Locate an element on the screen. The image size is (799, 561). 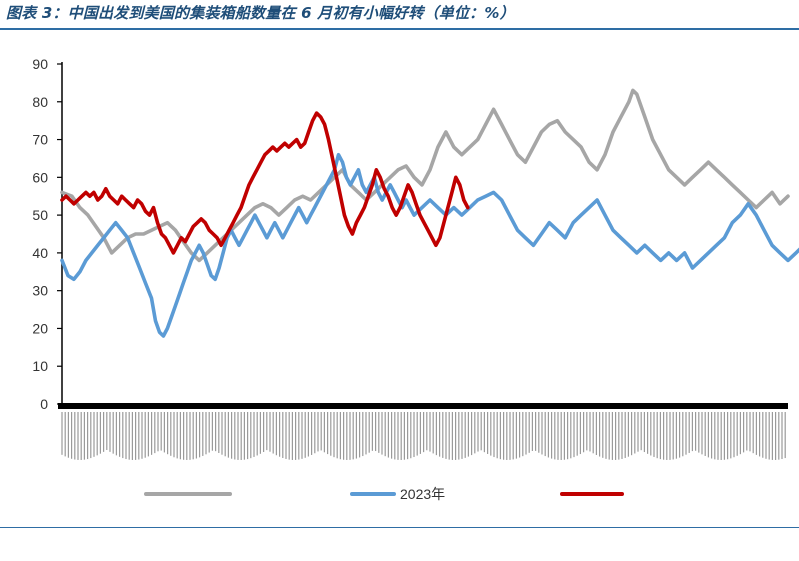
y-tick-label: 80 is located at coordinates (40, 102).